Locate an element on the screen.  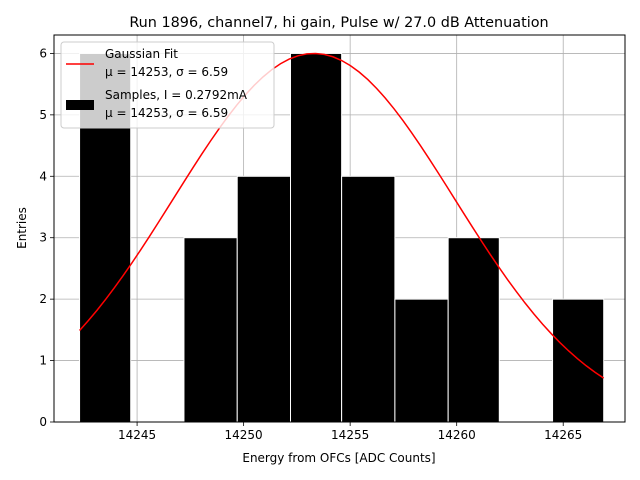
legend-samples-stats: μ = 14253, σ = 6.59 is located at coordinates (166, 113).